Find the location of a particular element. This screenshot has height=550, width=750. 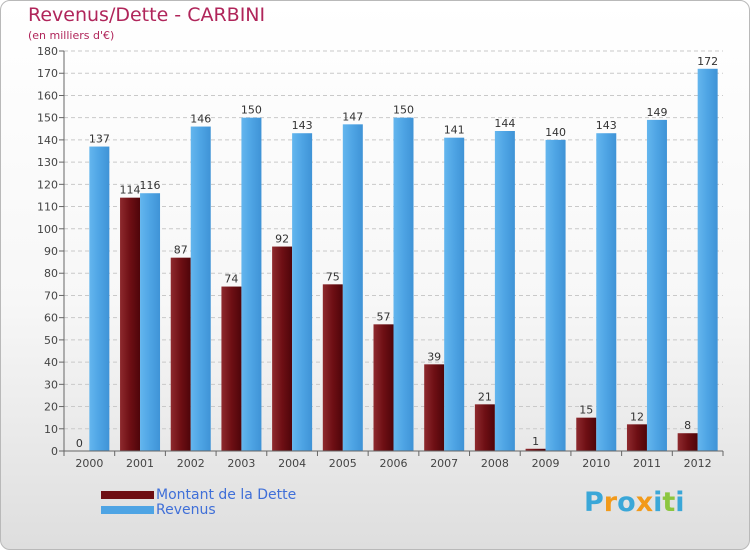

chart-subtitle: (en milliers d'€) is located at coordinates (71, 35).